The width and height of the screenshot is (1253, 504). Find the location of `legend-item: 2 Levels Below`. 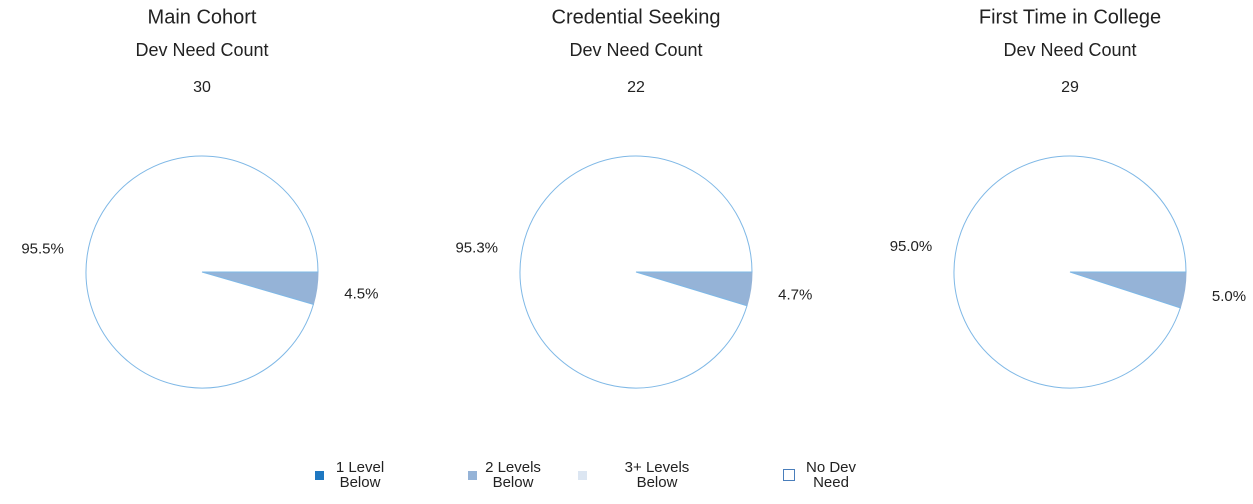

legend-item: 2 Levels Below is located at coordinates (506, 475).